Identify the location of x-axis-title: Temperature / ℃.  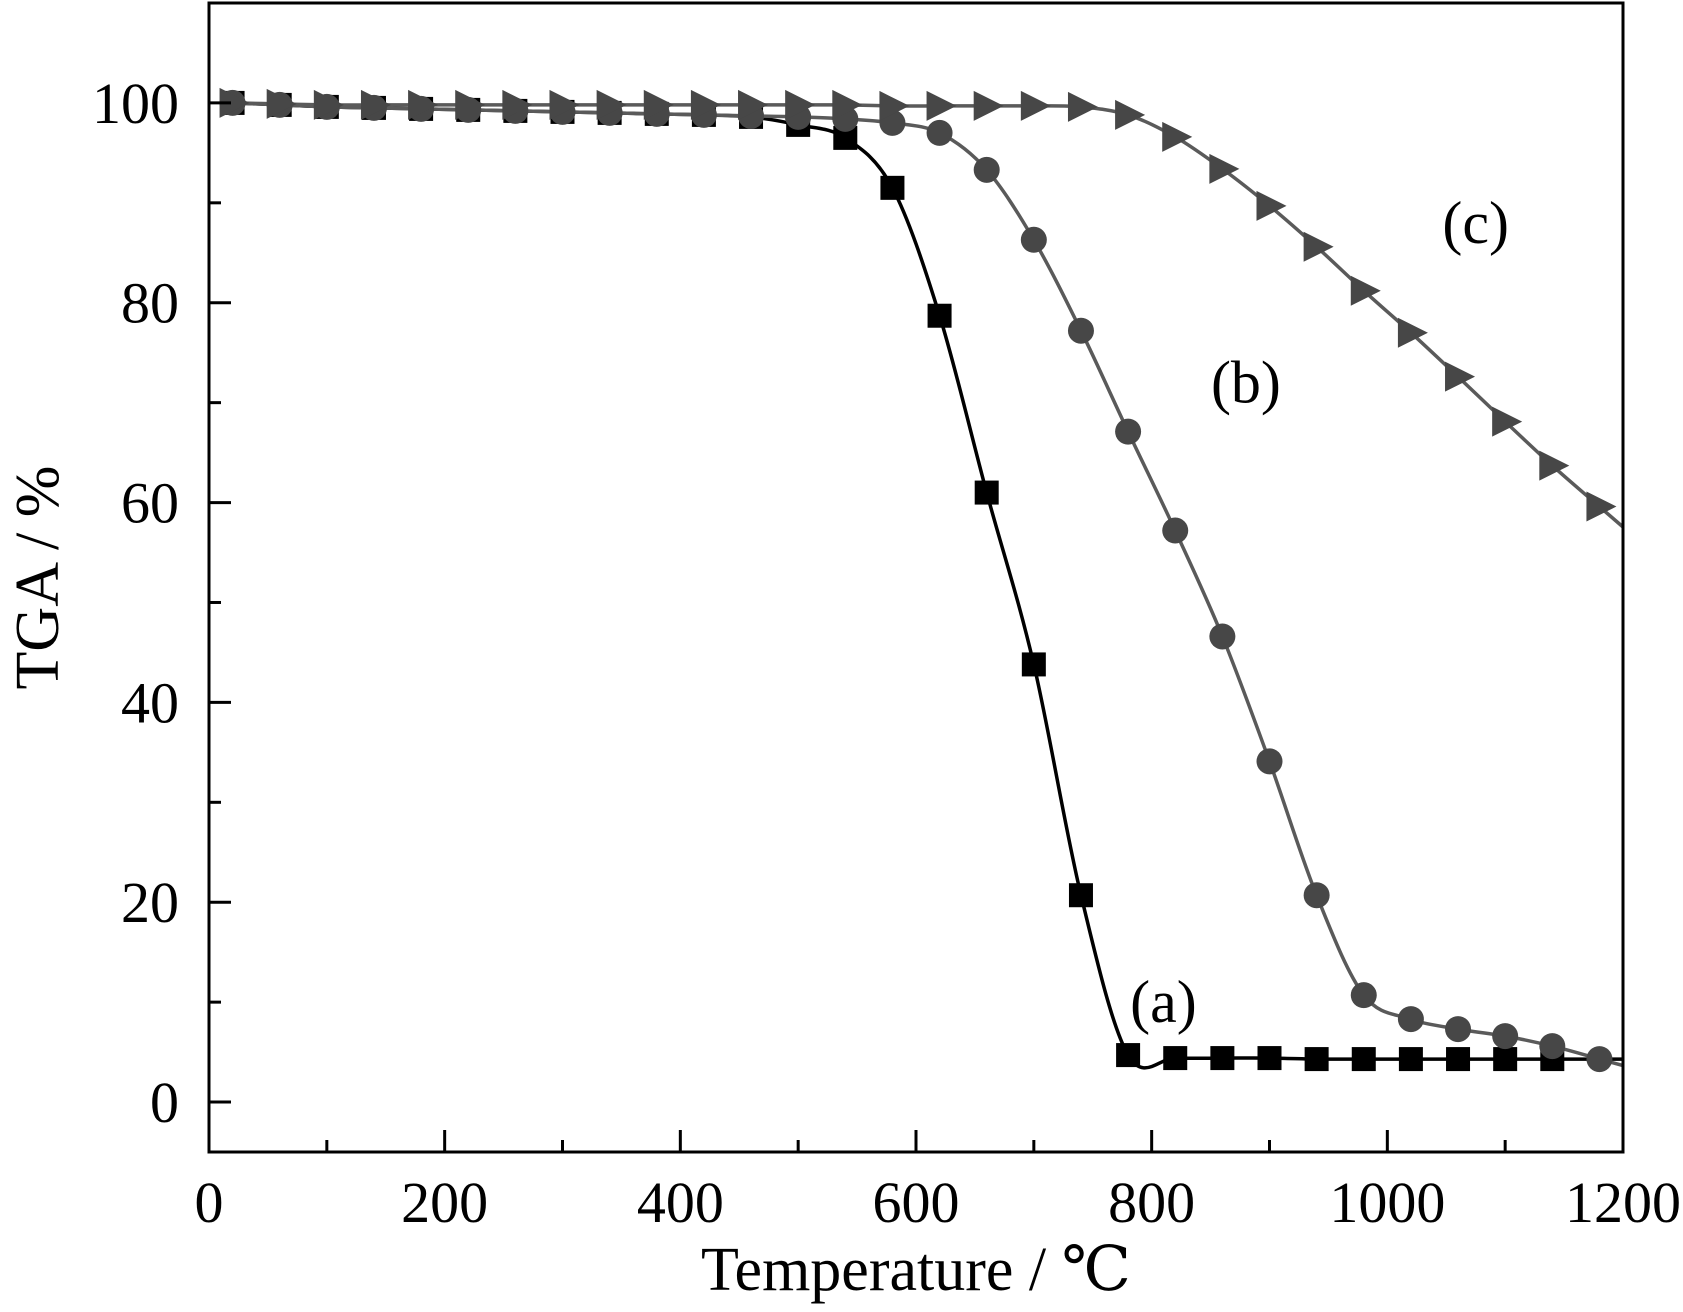
(916, 1270).